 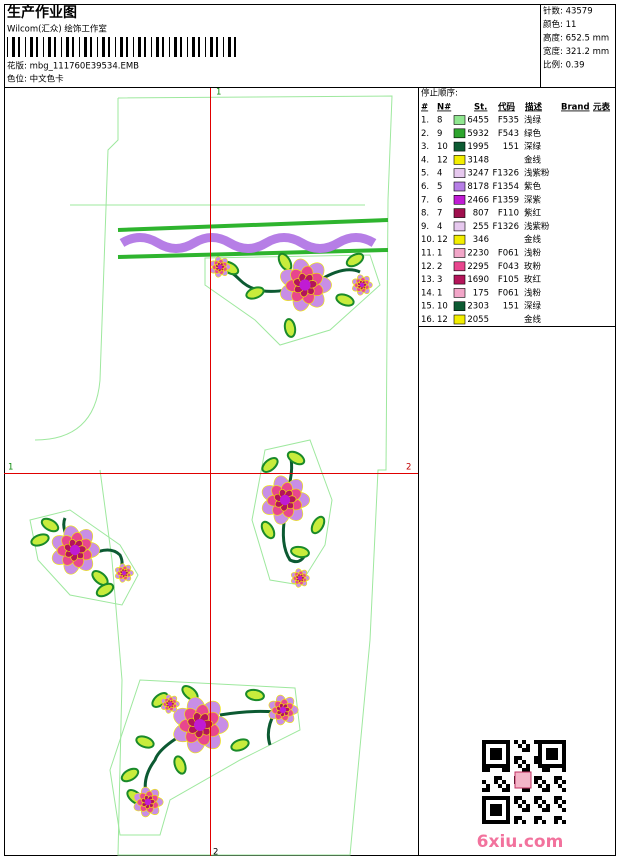 I want to click on design-file: 花版: mbg_111760E39534.EMB, so click(x=73, y=66).